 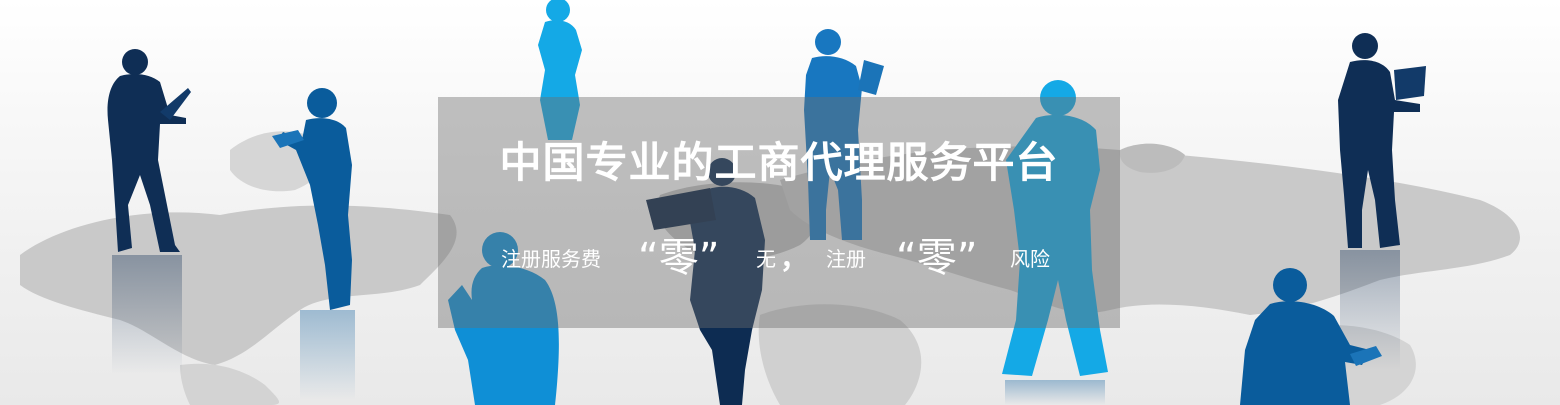 I want to click on person-laptop-center-figure, so click(x=705, y=281).